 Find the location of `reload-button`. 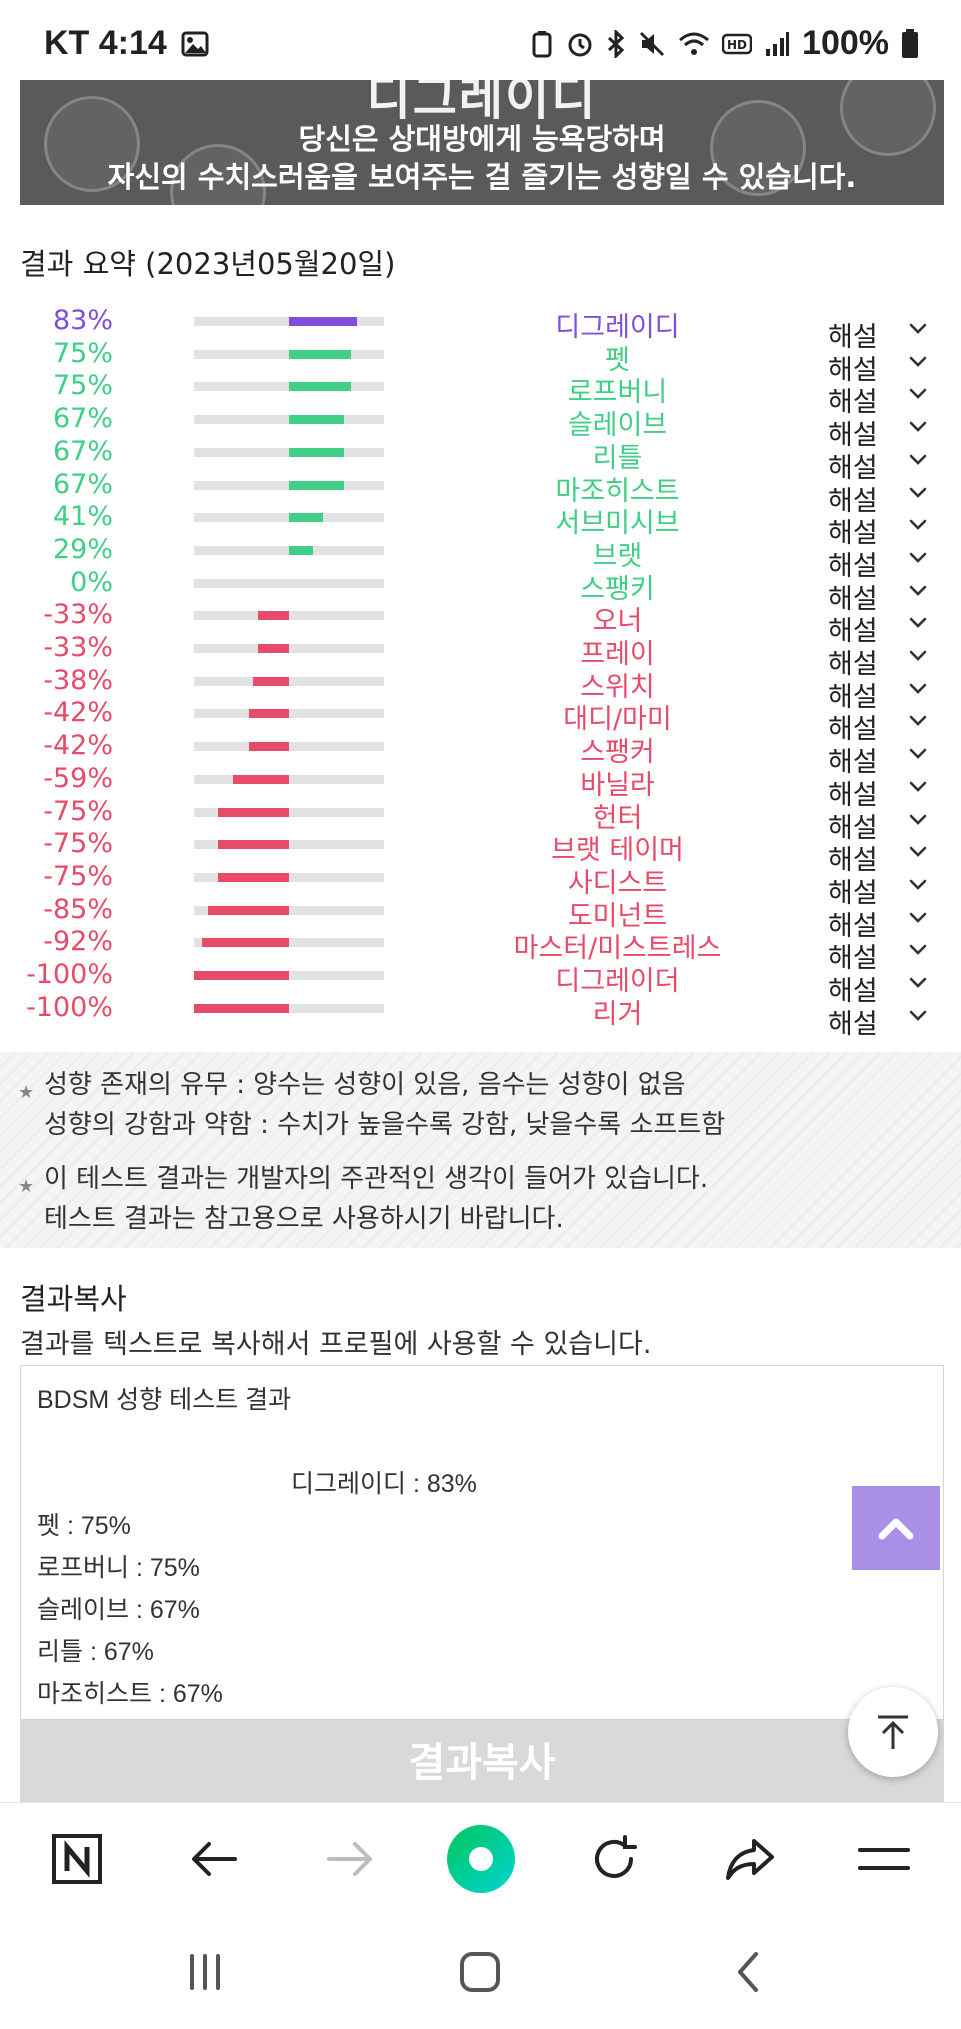

reload-button is located at coordinates (614, 1859).